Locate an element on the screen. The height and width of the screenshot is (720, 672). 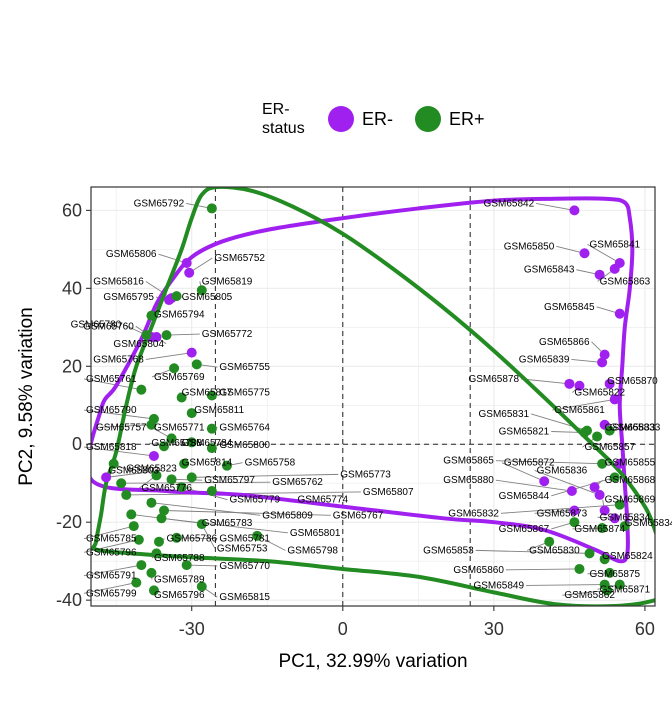
point-label: GSM65797 is located at coordinates (229, 480).